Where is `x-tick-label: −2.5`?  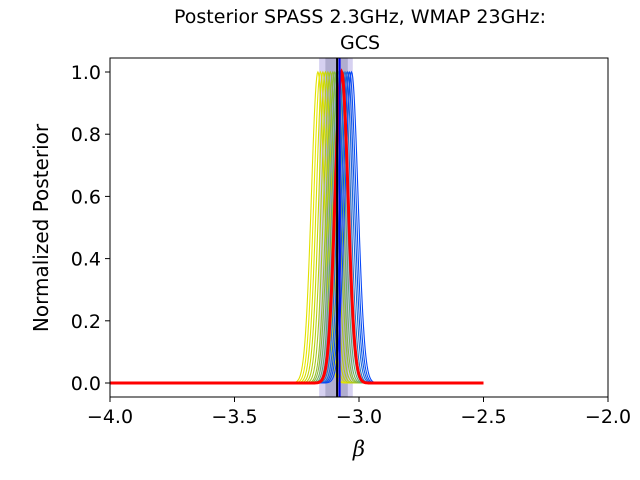 x-tick-label: −2.5 is located at coordinates (483, 417).